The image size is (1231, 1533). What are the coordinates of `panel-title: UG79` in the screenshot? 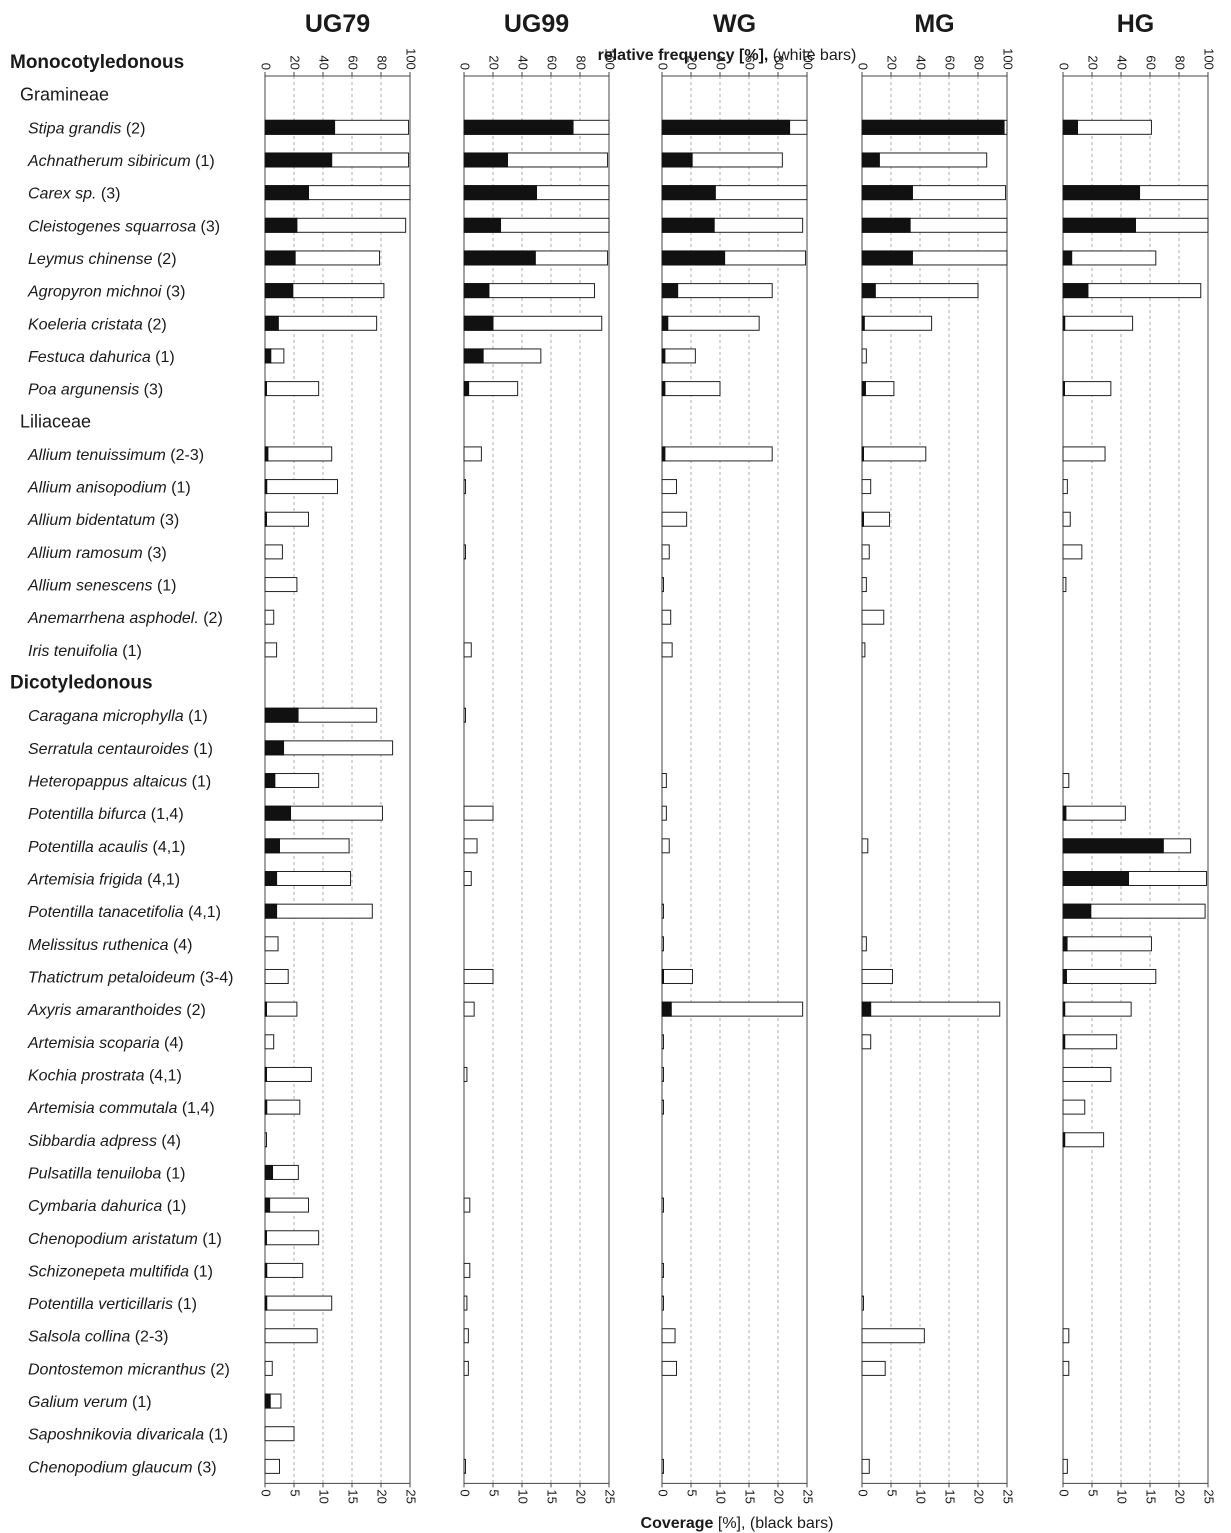 It's located at (337, 24).